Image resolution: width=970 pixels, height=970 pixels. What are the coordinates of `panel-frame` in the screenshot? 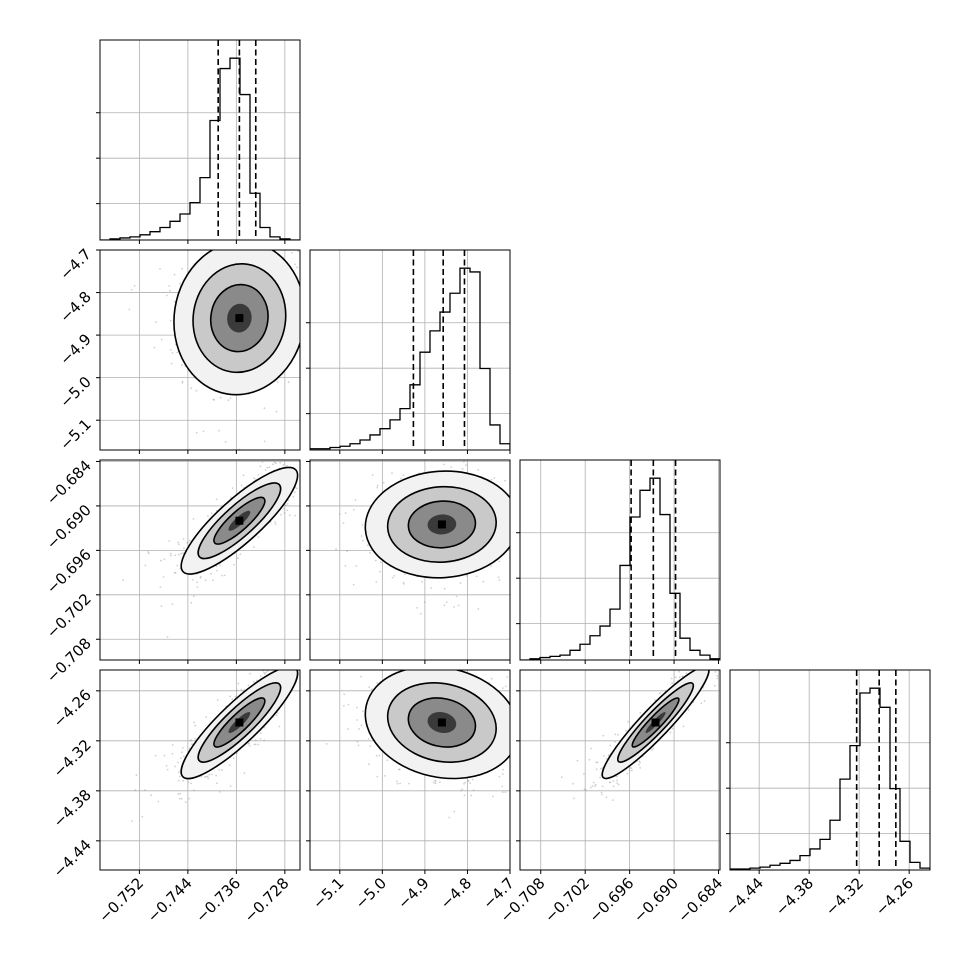 It's located at (410, 560).